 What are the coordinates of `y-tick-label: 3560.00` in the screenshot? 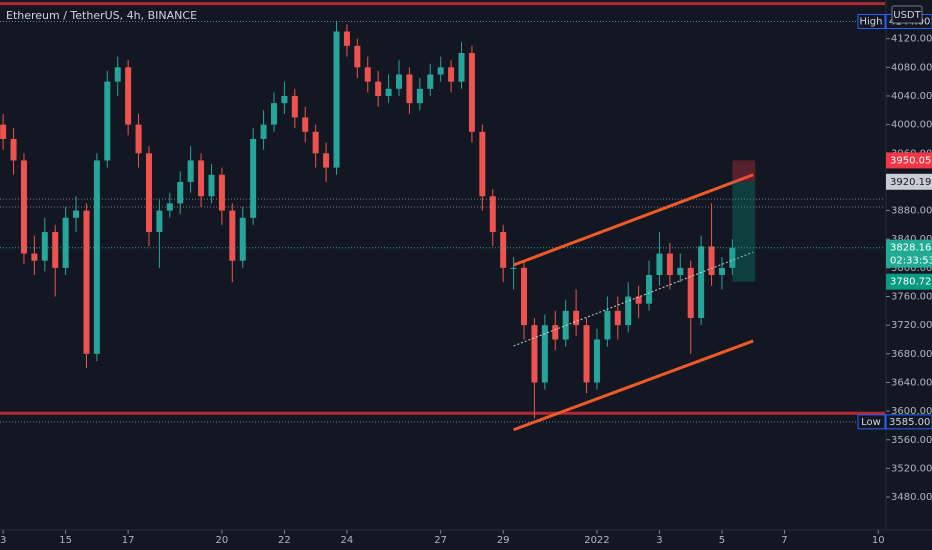 It's located at (911, 440).